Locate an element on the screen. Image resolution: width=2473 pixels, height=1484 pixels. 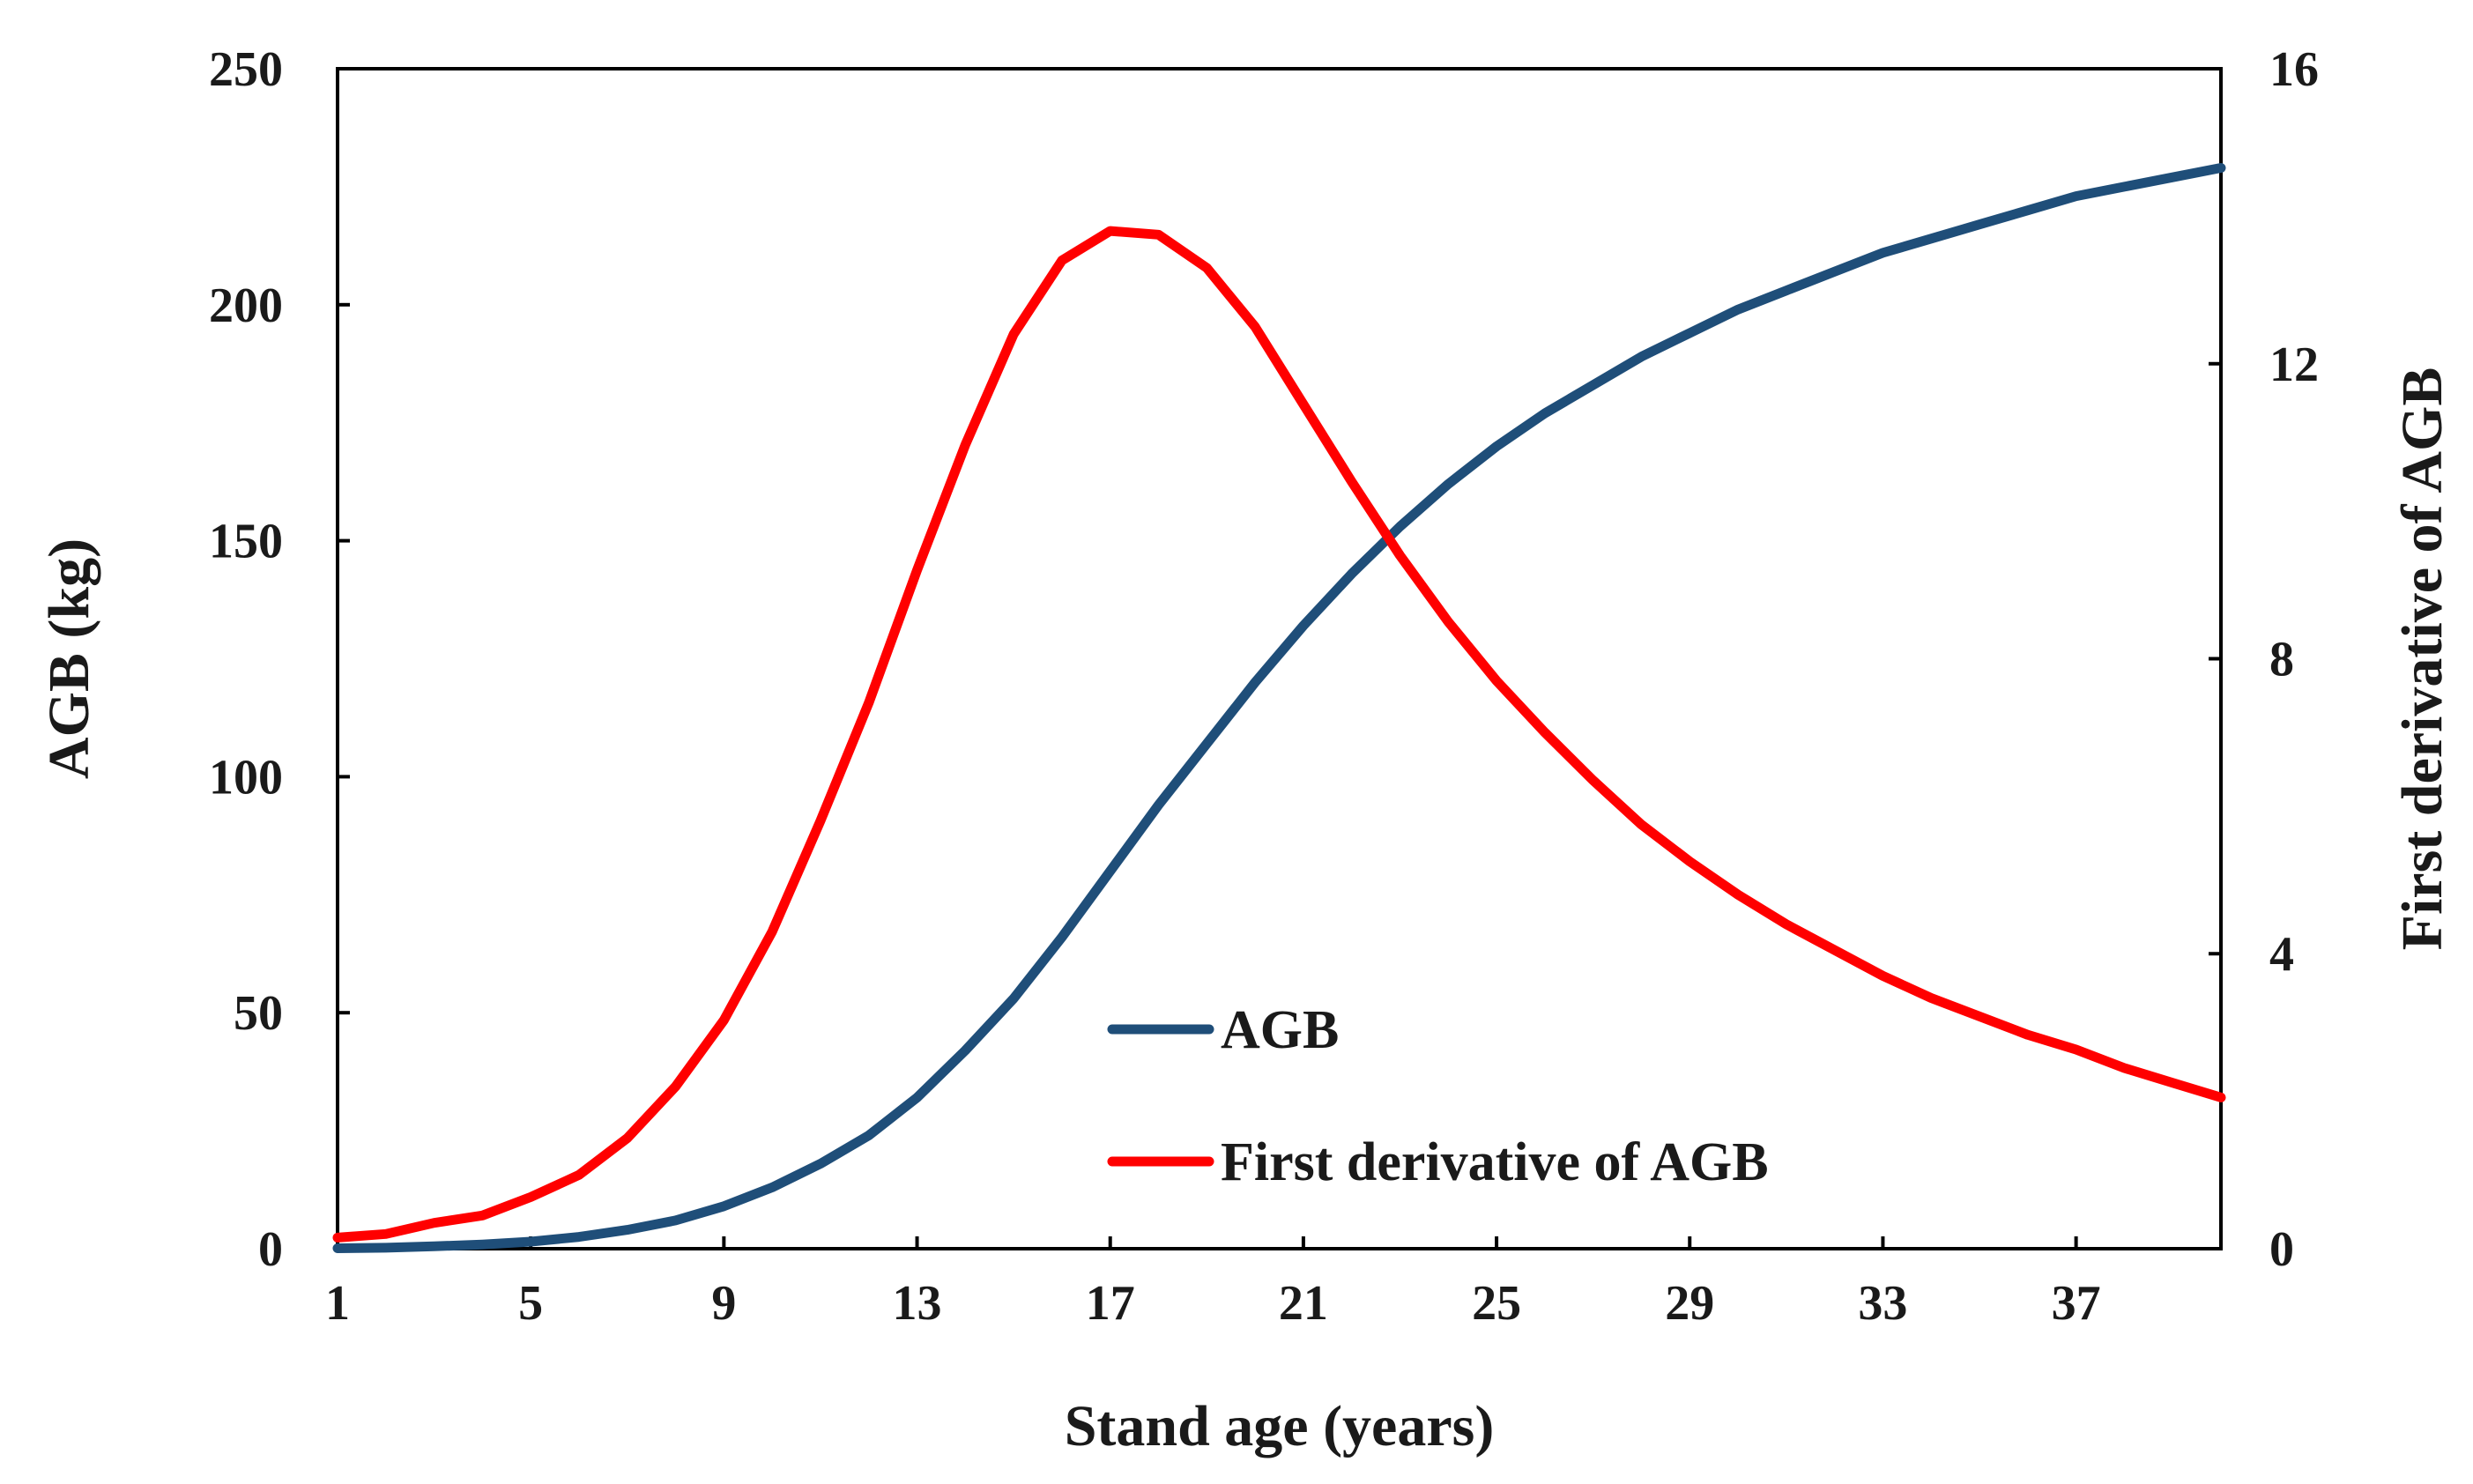
y-tick-label: 150 is located at coordinates (246, 542).